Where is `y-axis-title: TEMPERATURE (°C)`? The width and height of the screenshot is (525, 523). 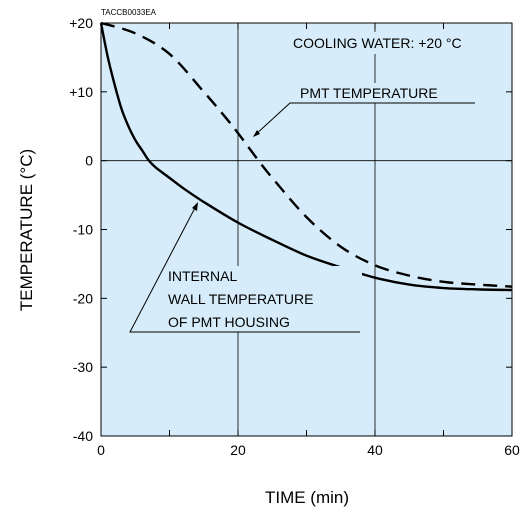
y-axis-title: TEMPERATURE (°C) is located at coordinates (26, 230).